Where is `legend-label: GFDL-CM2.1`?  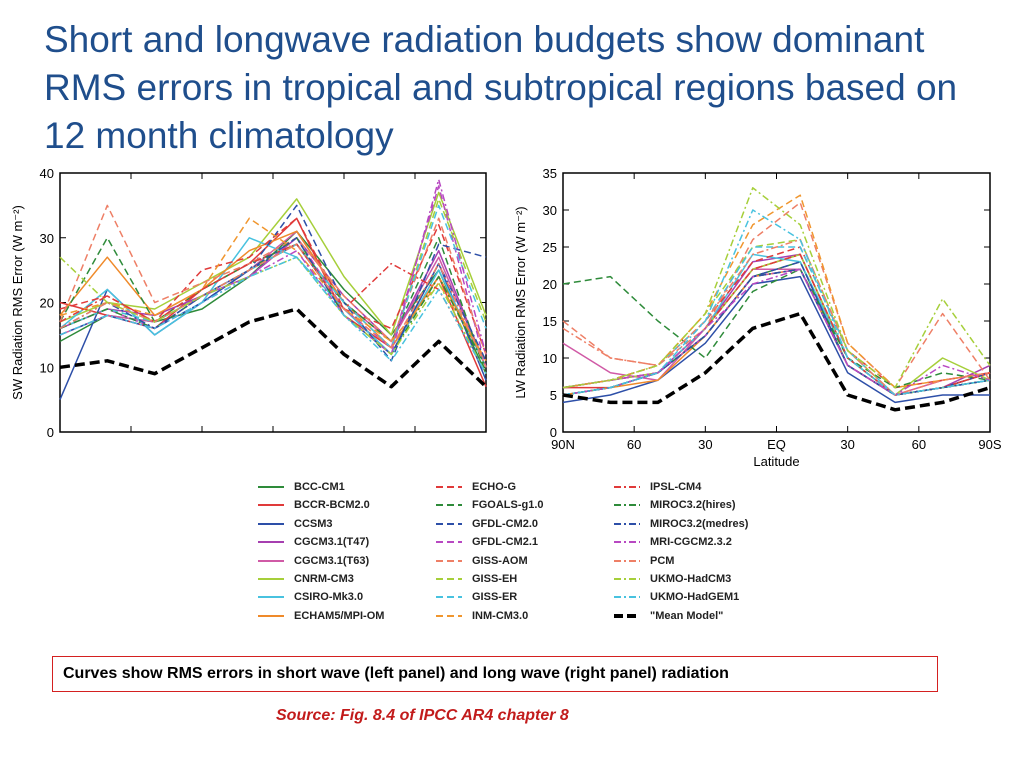 legend-label: GFDL-CM2.1 is located at coordinates (505, 542).